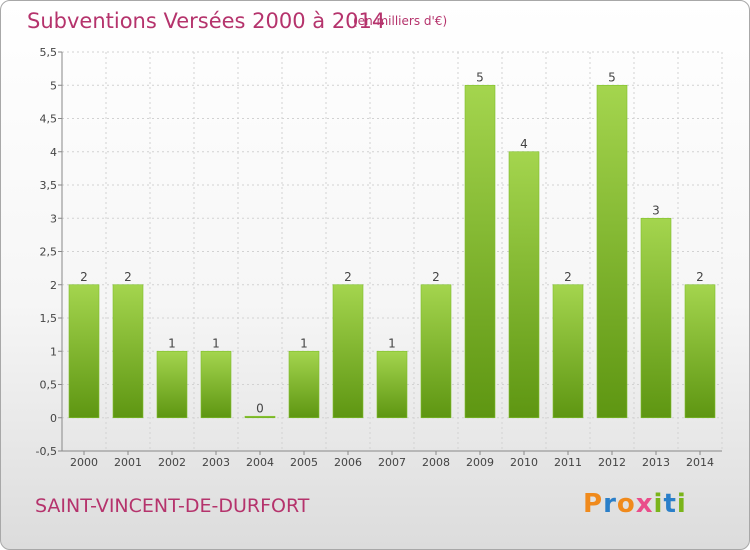 The width and height of the screenshot is (750, 550). What do you see at coordinates (49, 119) in the screenshot?
I see `y-tick-label: 4,5` at bounding box center [49, 119].